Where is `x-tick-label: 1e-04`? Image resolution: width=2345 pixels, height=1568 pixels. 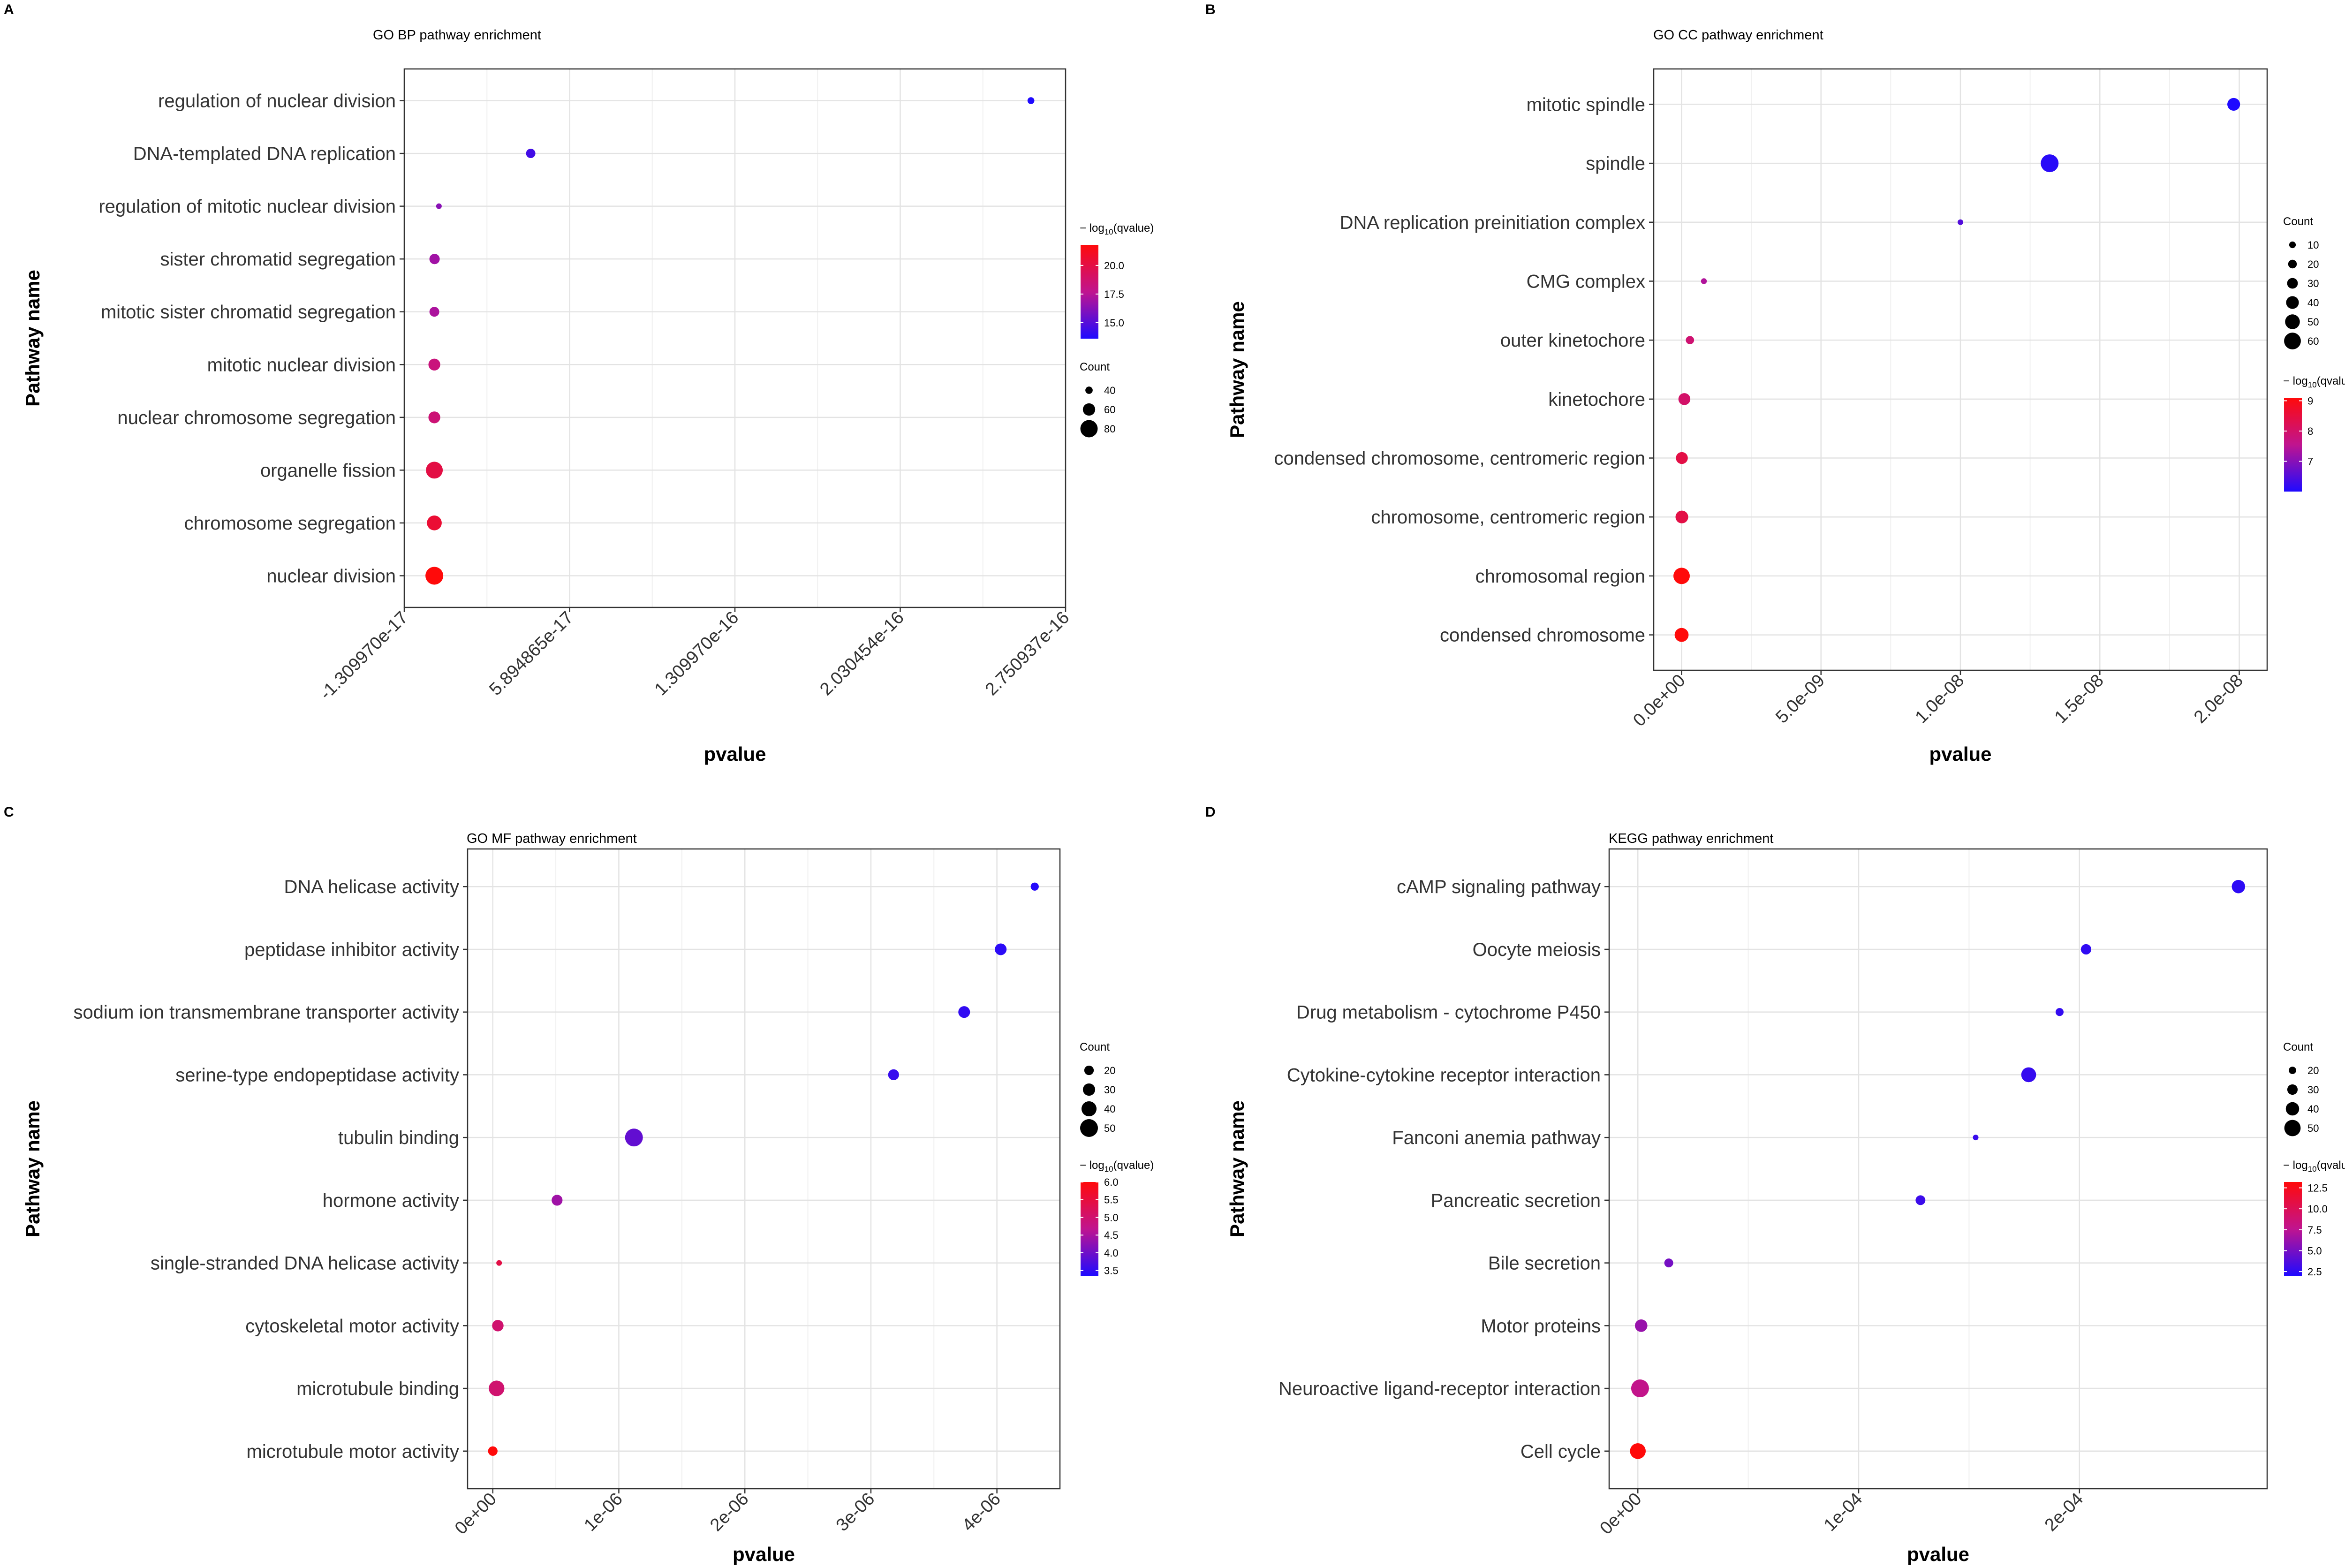 x-tick-label: 1e-04 is located at coordinates (1843, 1512).